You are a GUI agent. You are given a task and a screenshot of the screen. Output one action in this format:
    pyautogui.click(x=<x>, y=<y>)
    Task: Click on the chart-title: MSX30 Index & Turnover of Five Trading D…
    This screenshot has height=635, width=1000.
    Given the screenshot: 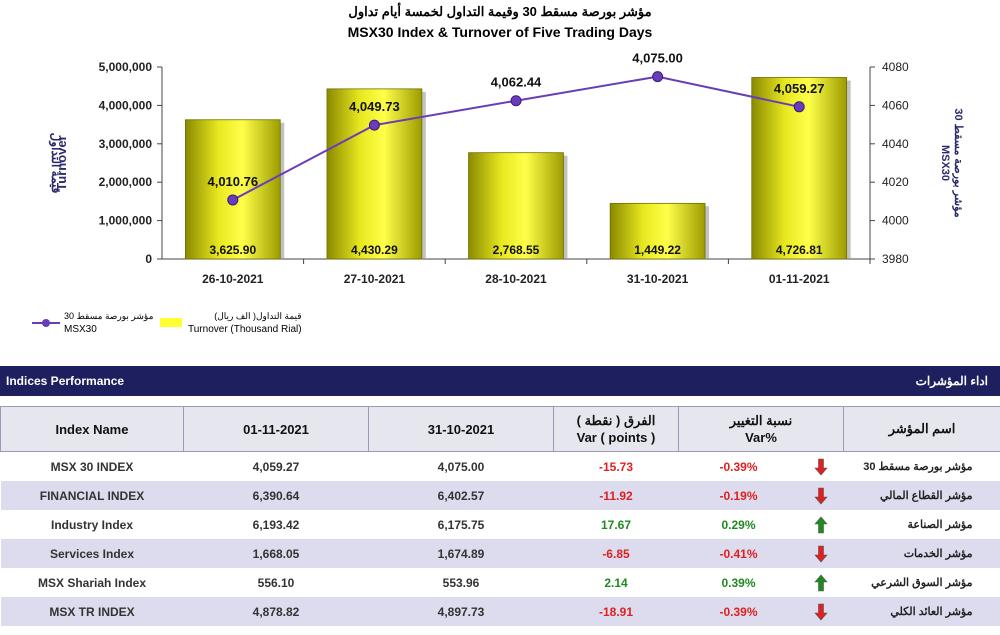 What is the action you would take?
    pyautogui.click(x=500, y=32)
    